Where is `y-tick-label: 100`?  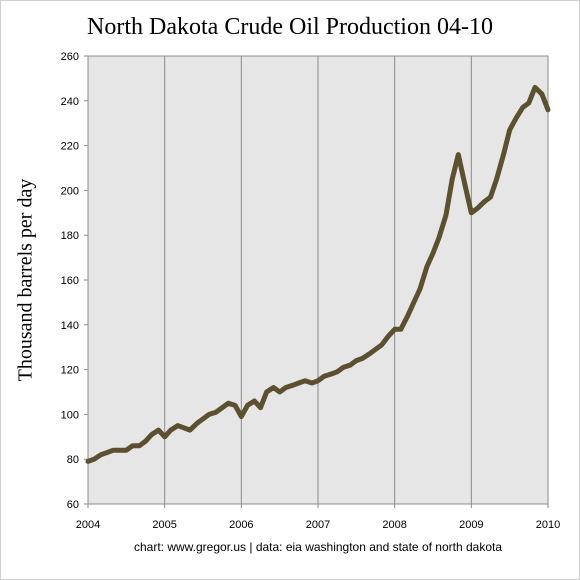
y-tick-label: 100 is located at coordinates (70, 415).